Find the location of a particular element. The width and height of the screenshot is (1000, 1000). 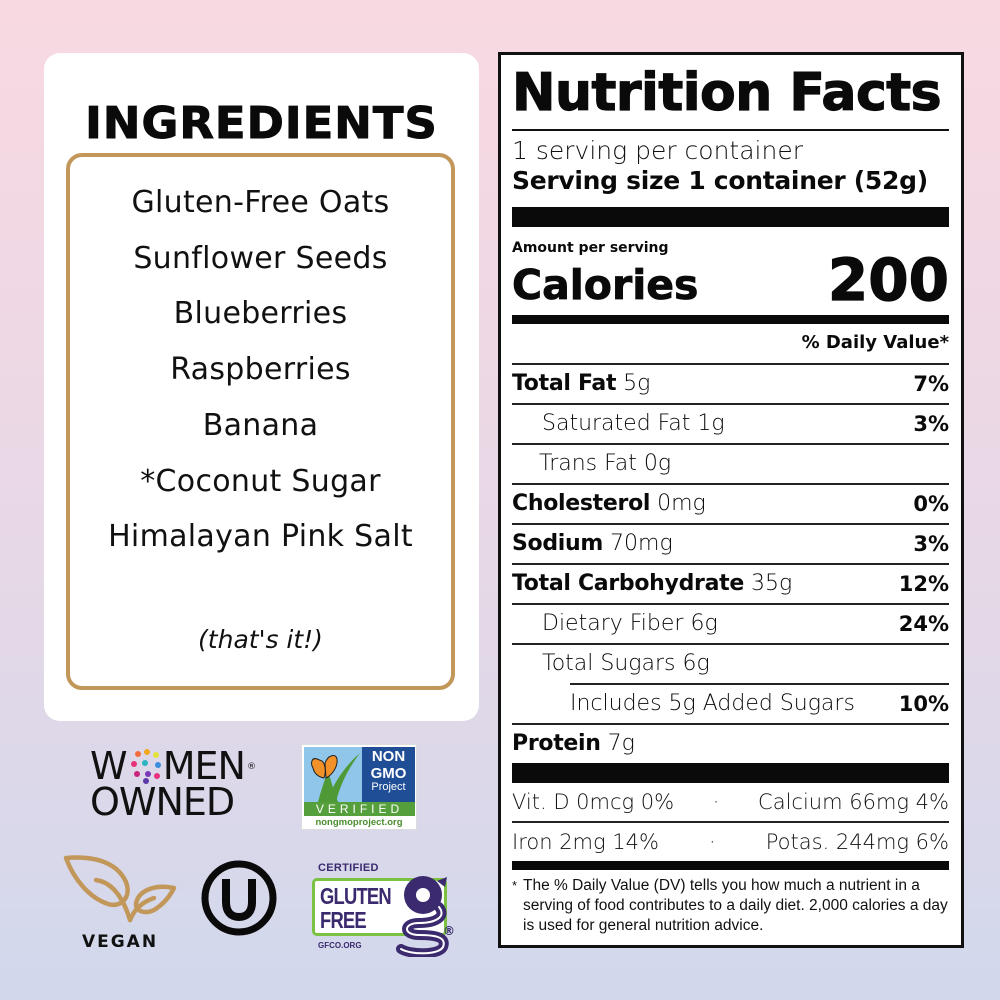

confetti-o-icon is located at coordinates (145, 766).